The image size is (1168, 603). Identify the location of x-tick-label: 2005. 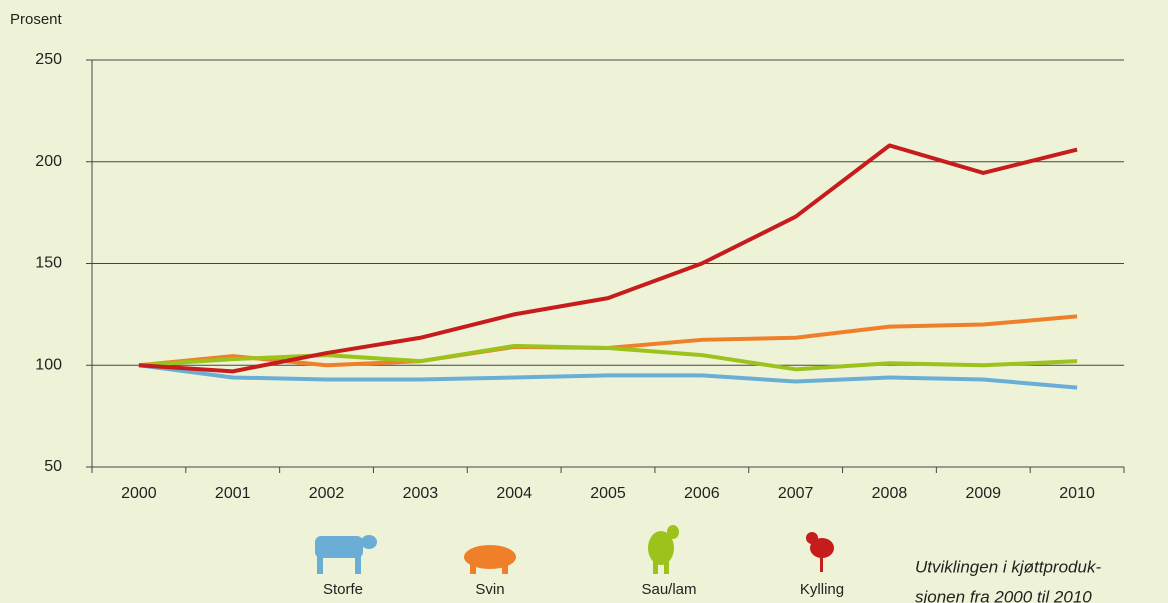
(608, 493).